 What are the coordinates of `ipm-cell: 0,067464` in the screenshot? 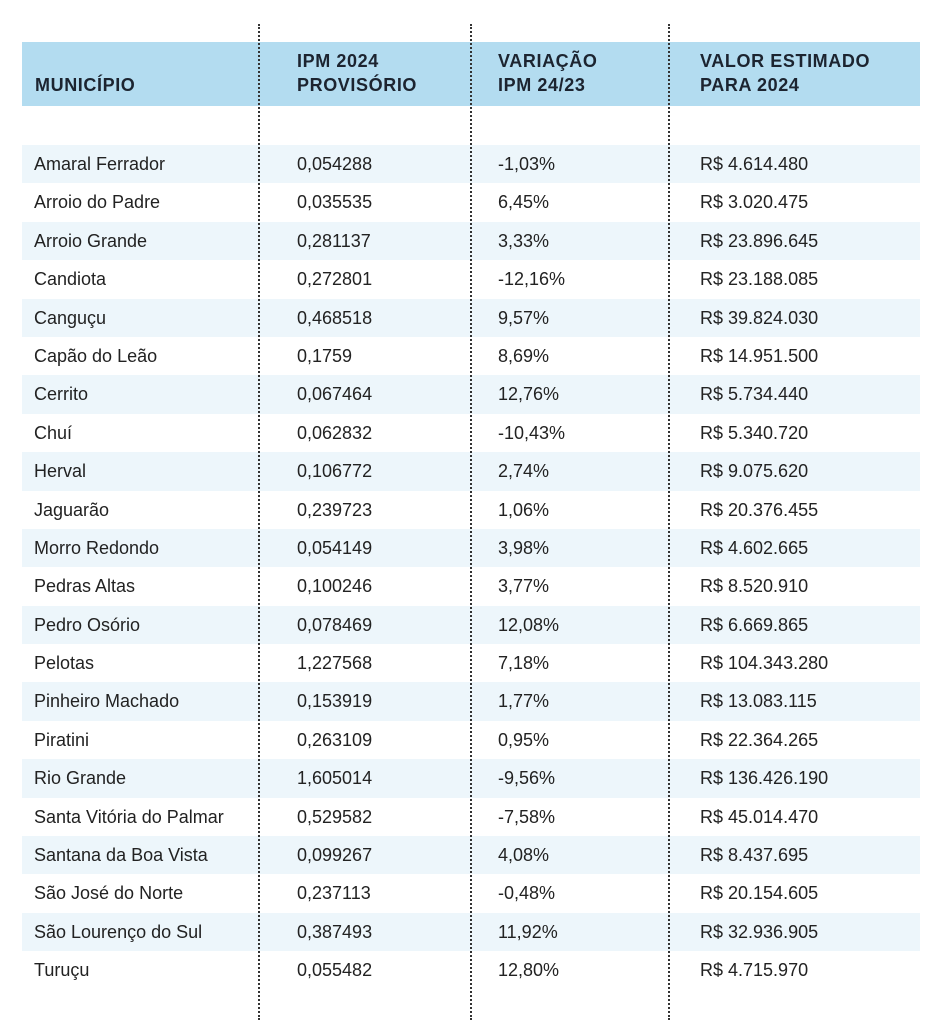 It's located at (335, 394).